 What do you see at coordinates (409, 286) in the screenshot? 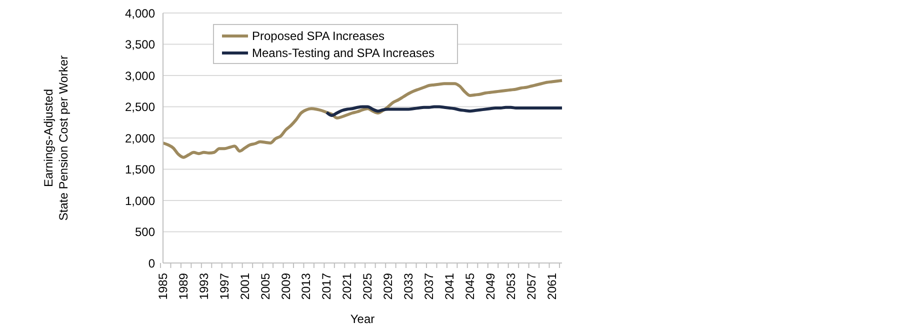
I see `x-tick-label: 2033` at bounding box center [409, 286].